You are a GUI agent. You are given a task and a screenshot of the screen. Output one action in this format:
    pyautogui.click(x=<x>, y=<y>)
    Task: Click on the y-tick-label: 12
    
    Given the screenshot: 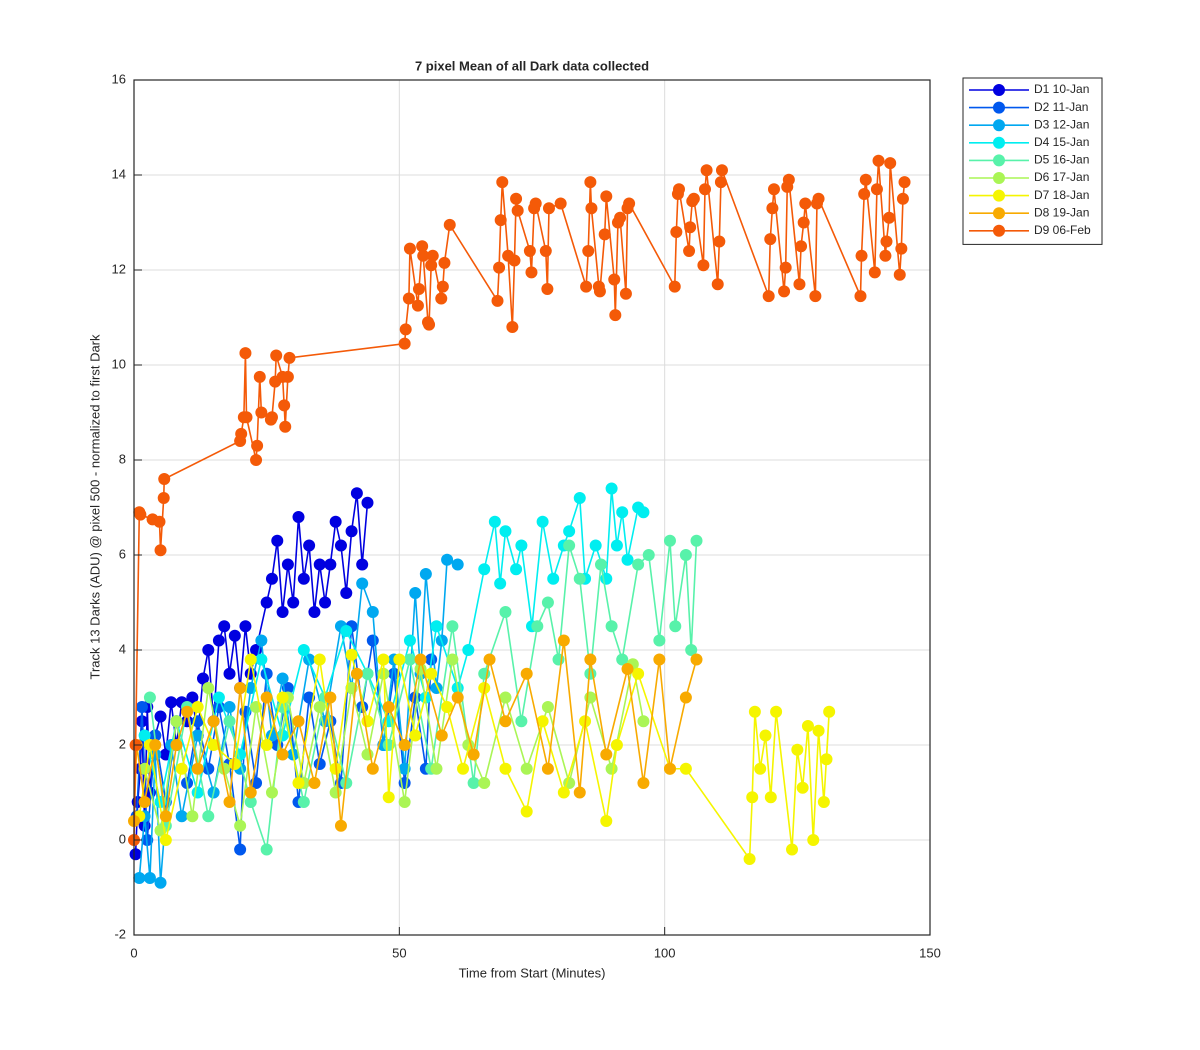 What is the action you would take?
    pyautogui.click(x=119, y=268)
    